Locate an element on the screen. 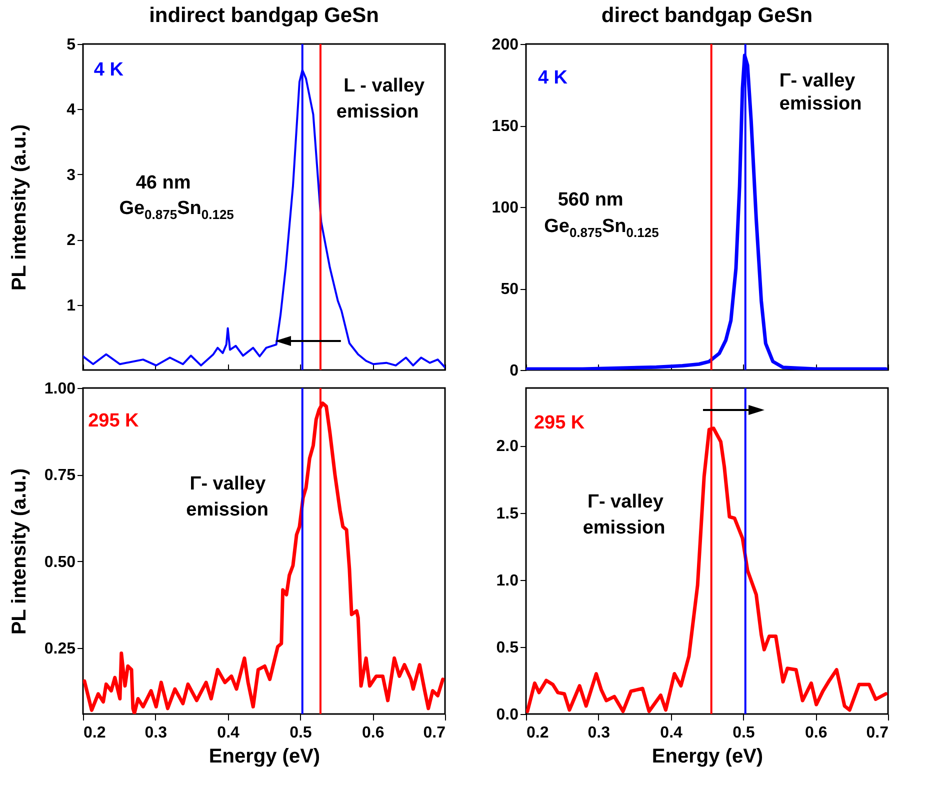  annotation: L - valley is located at coordinates (384, 86).